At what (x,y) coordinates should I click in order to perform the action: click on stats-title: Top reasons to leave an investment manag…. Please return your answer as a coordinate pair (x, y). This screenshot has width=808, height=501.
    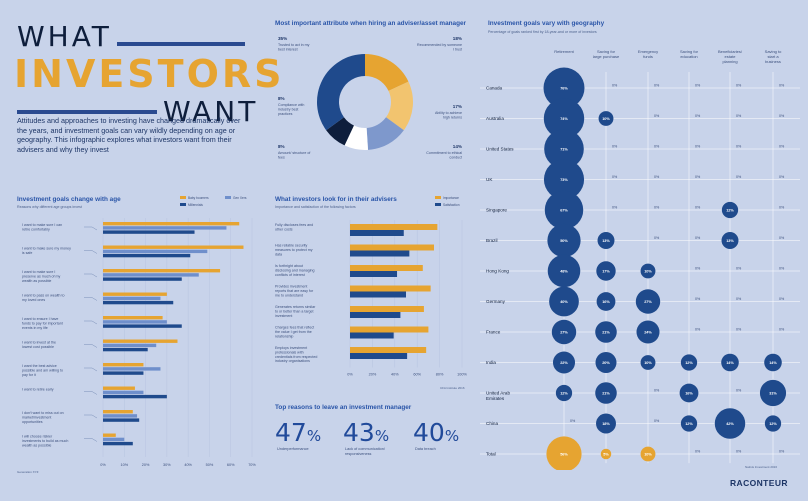
    Looking at the image, I should click on (343, 407).